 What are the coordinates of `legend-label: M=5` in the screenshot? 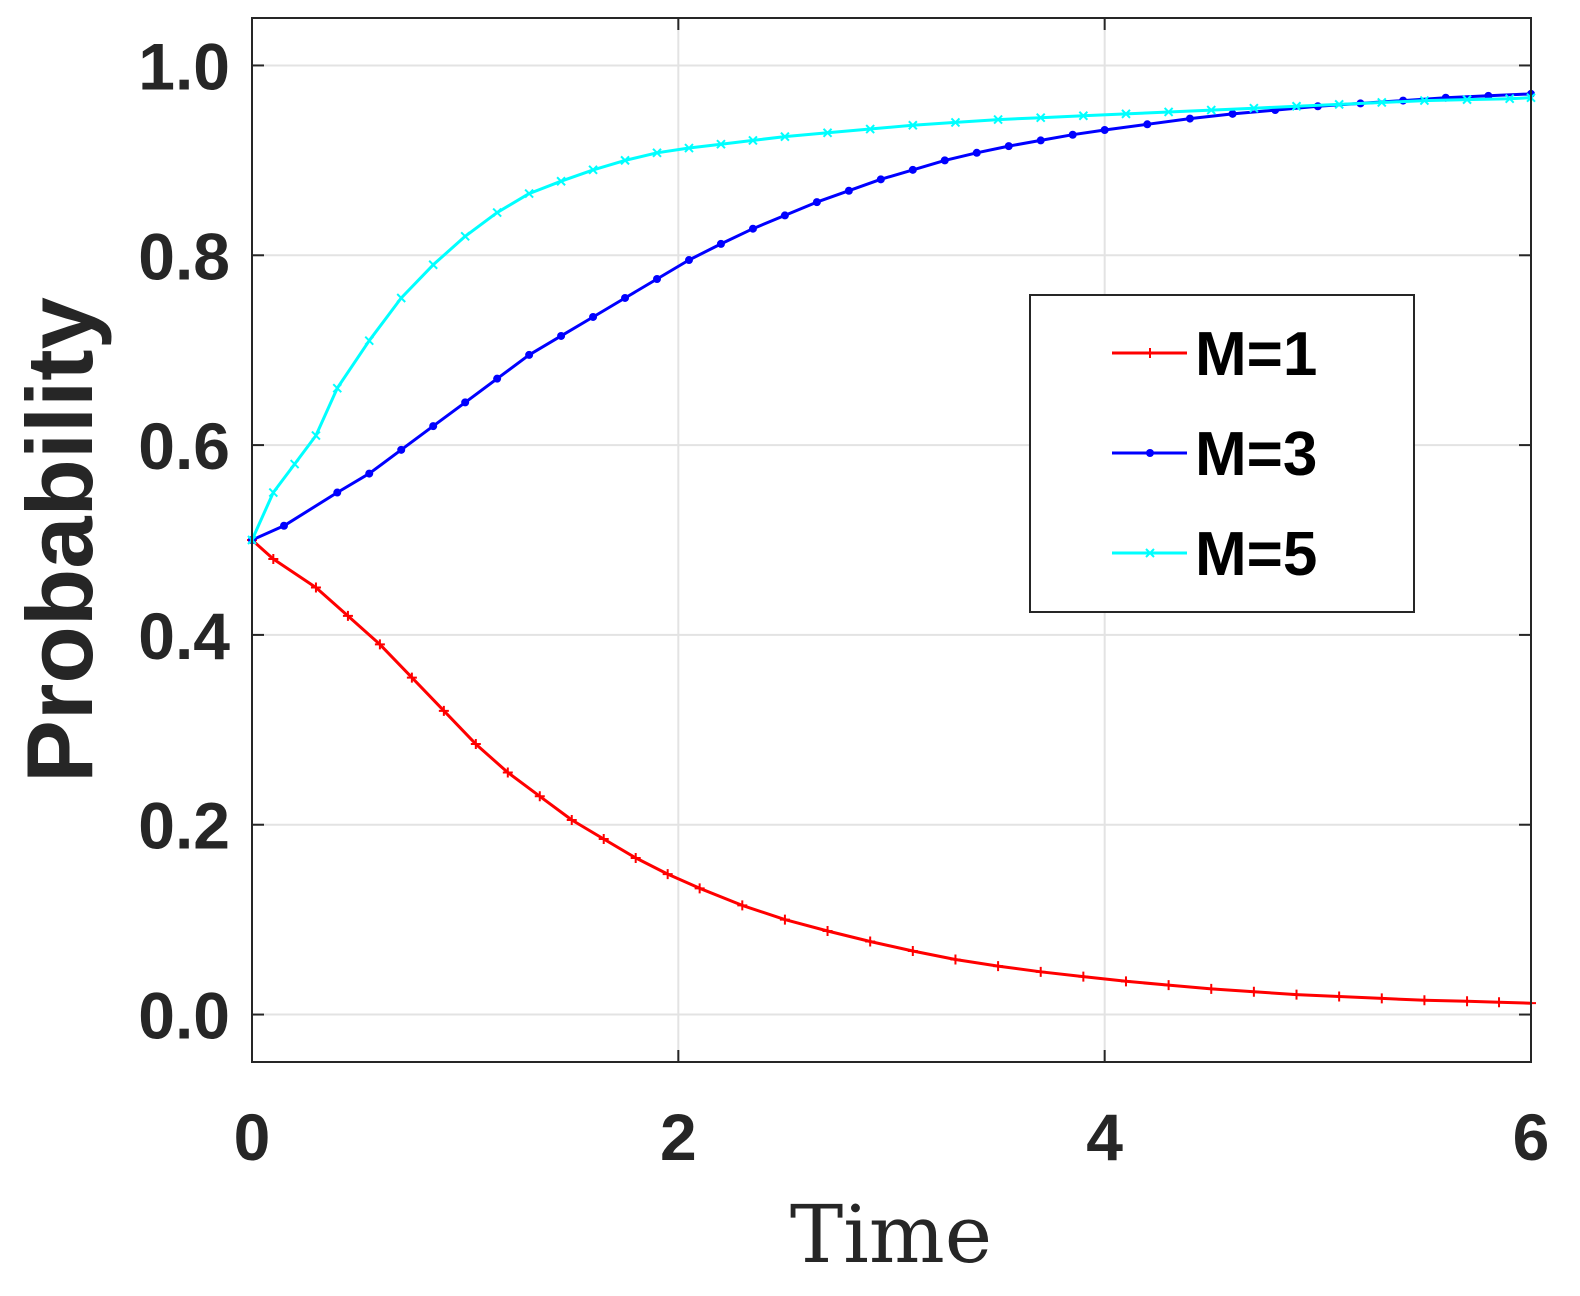 It's located at (1256, 554).